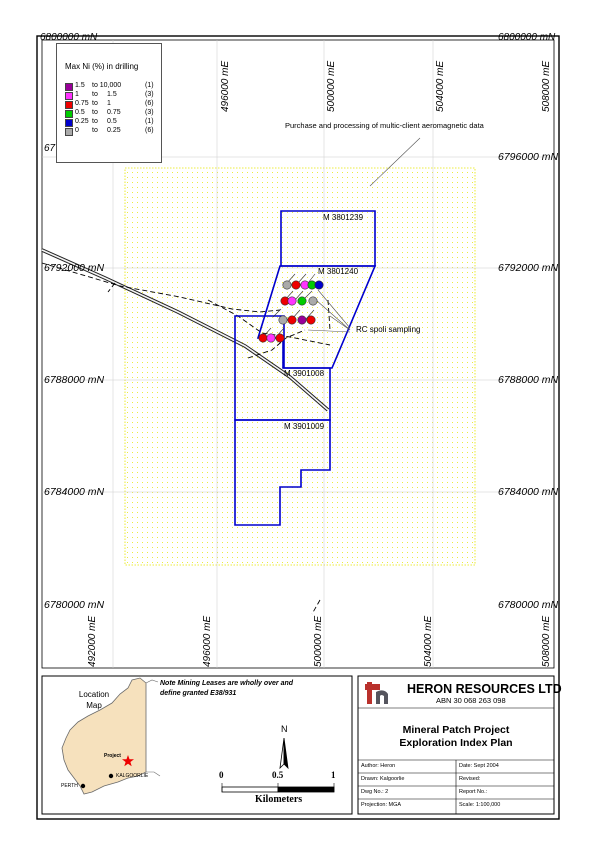 This screenshot has width=595, height=842. I want to click on rc-sampling-annotation: RC spoli sampling, so click(388, 329).